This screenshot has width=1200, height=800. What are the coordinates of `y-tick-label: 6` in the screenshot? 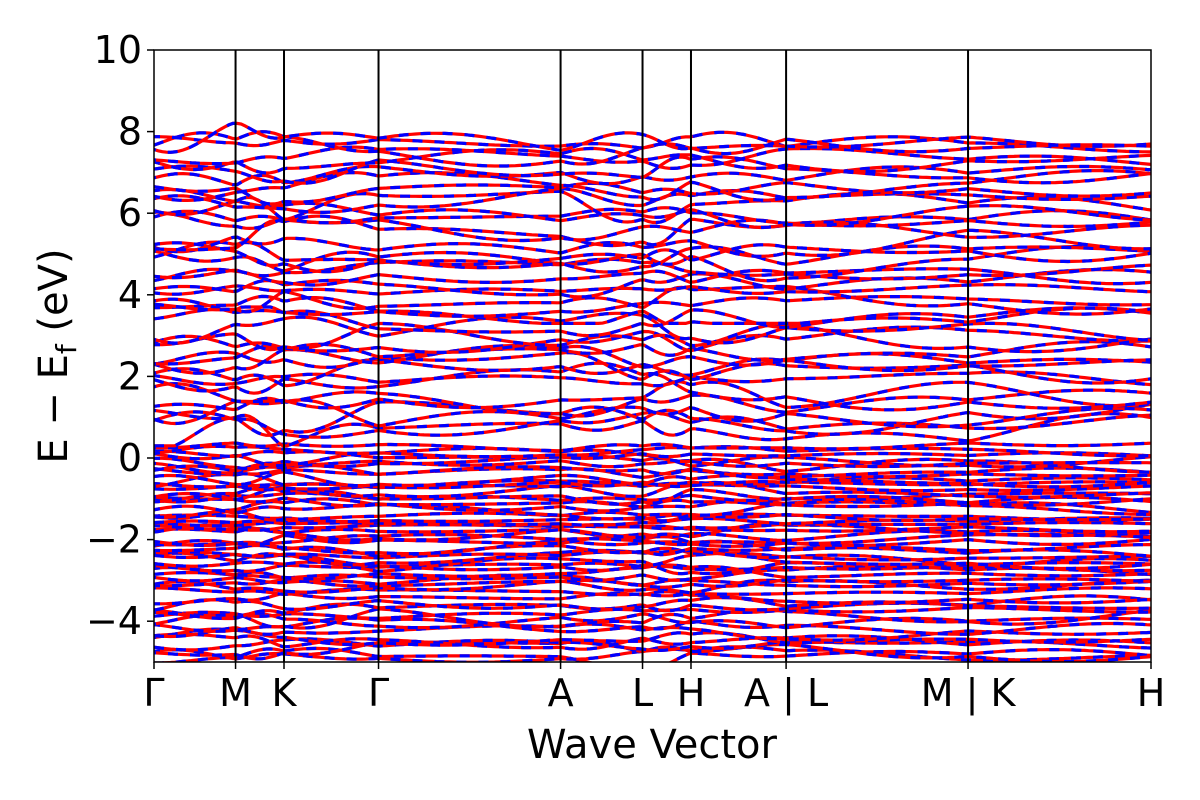 It's located at (130, 213).